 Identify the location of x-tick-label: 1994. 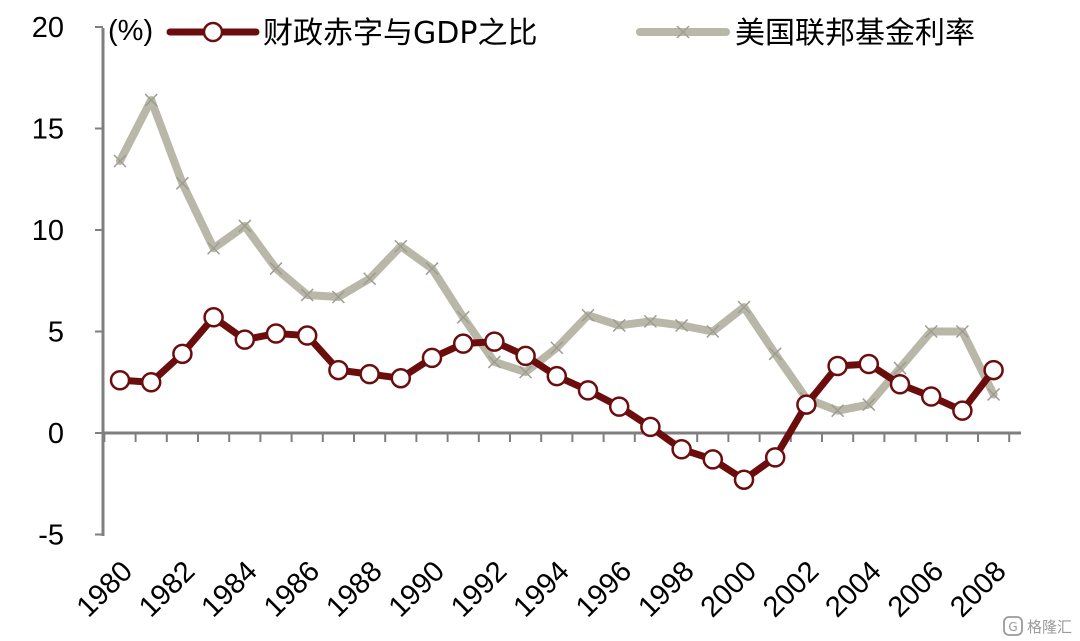
(542, 589).